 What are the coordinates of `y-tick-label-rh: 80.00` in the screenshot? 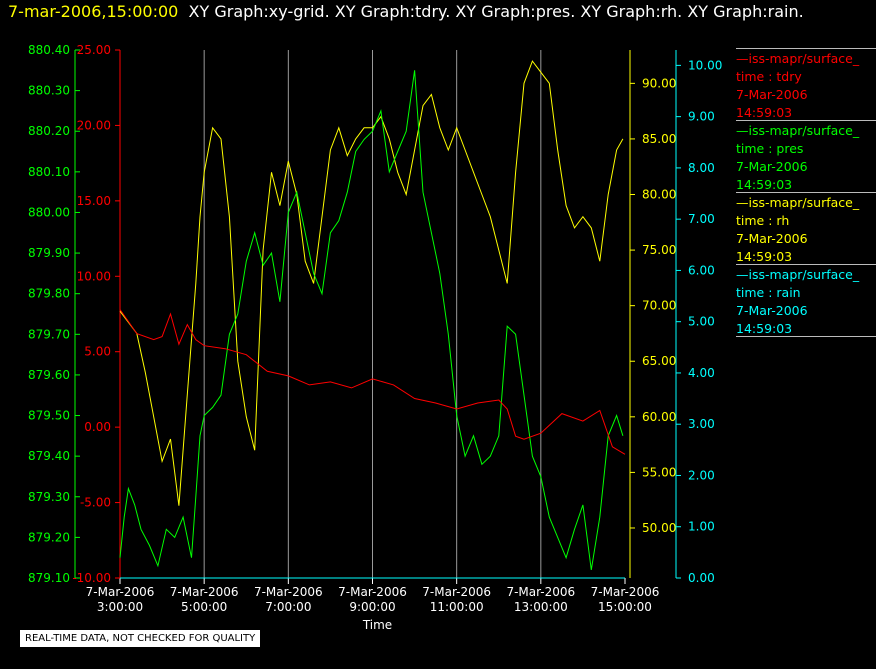 It's located at (659, 195).